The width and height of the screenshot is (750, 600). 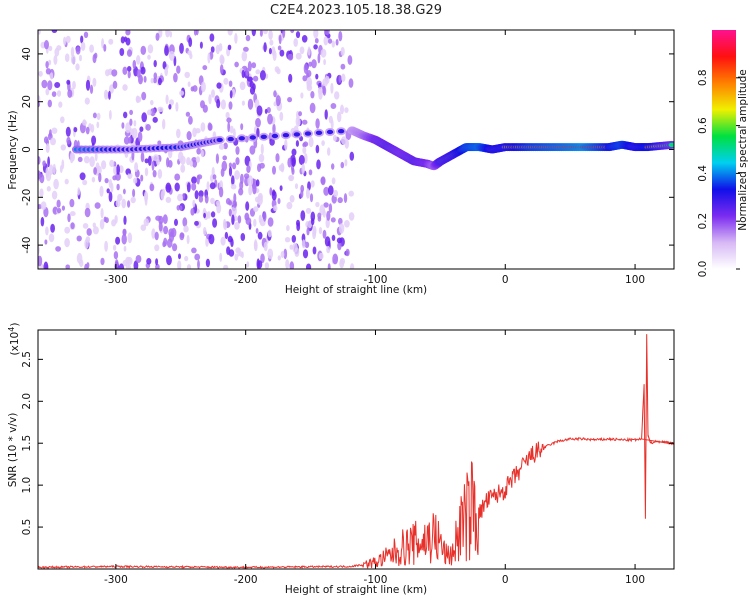 I want to click on spectrogram-ridge, so click(x=372, y=148).